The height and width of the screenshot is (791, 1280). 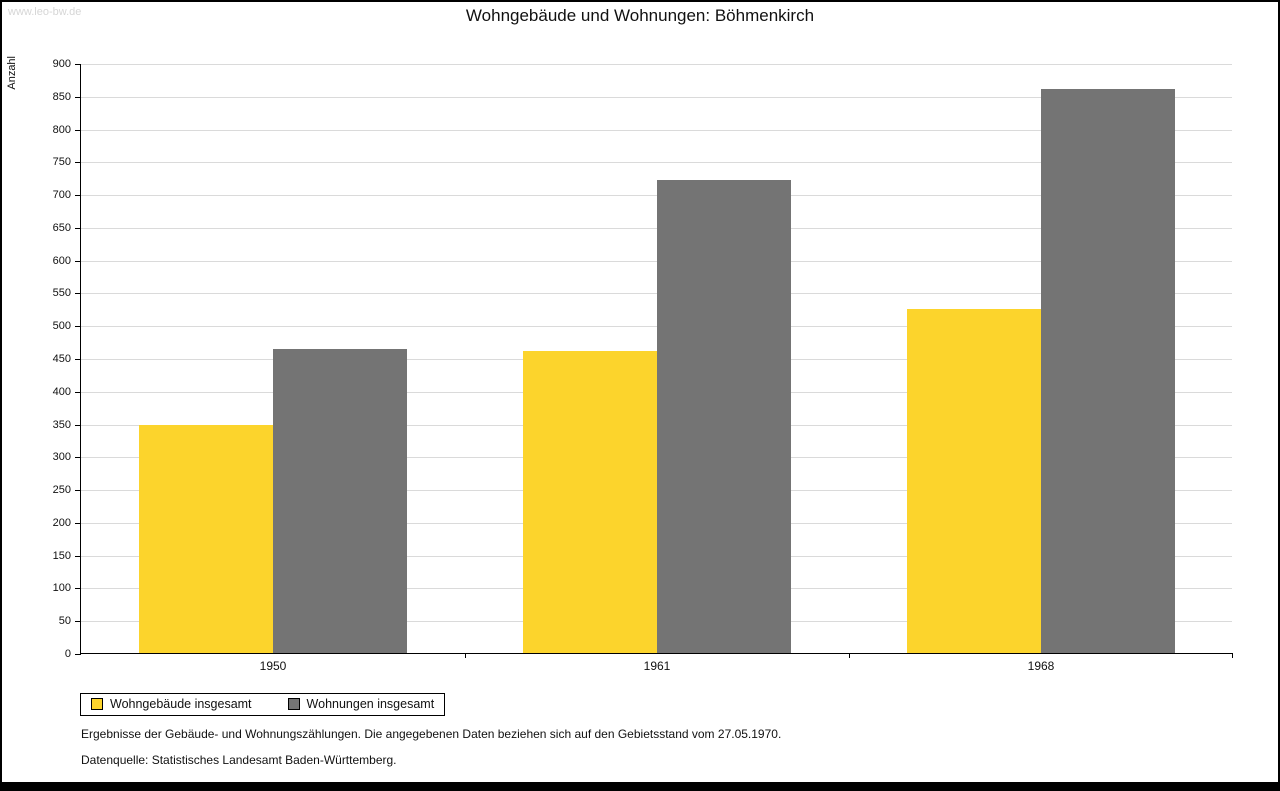 I want to click on watermark: www.leo-bw.de, so click(x=45, y=12).